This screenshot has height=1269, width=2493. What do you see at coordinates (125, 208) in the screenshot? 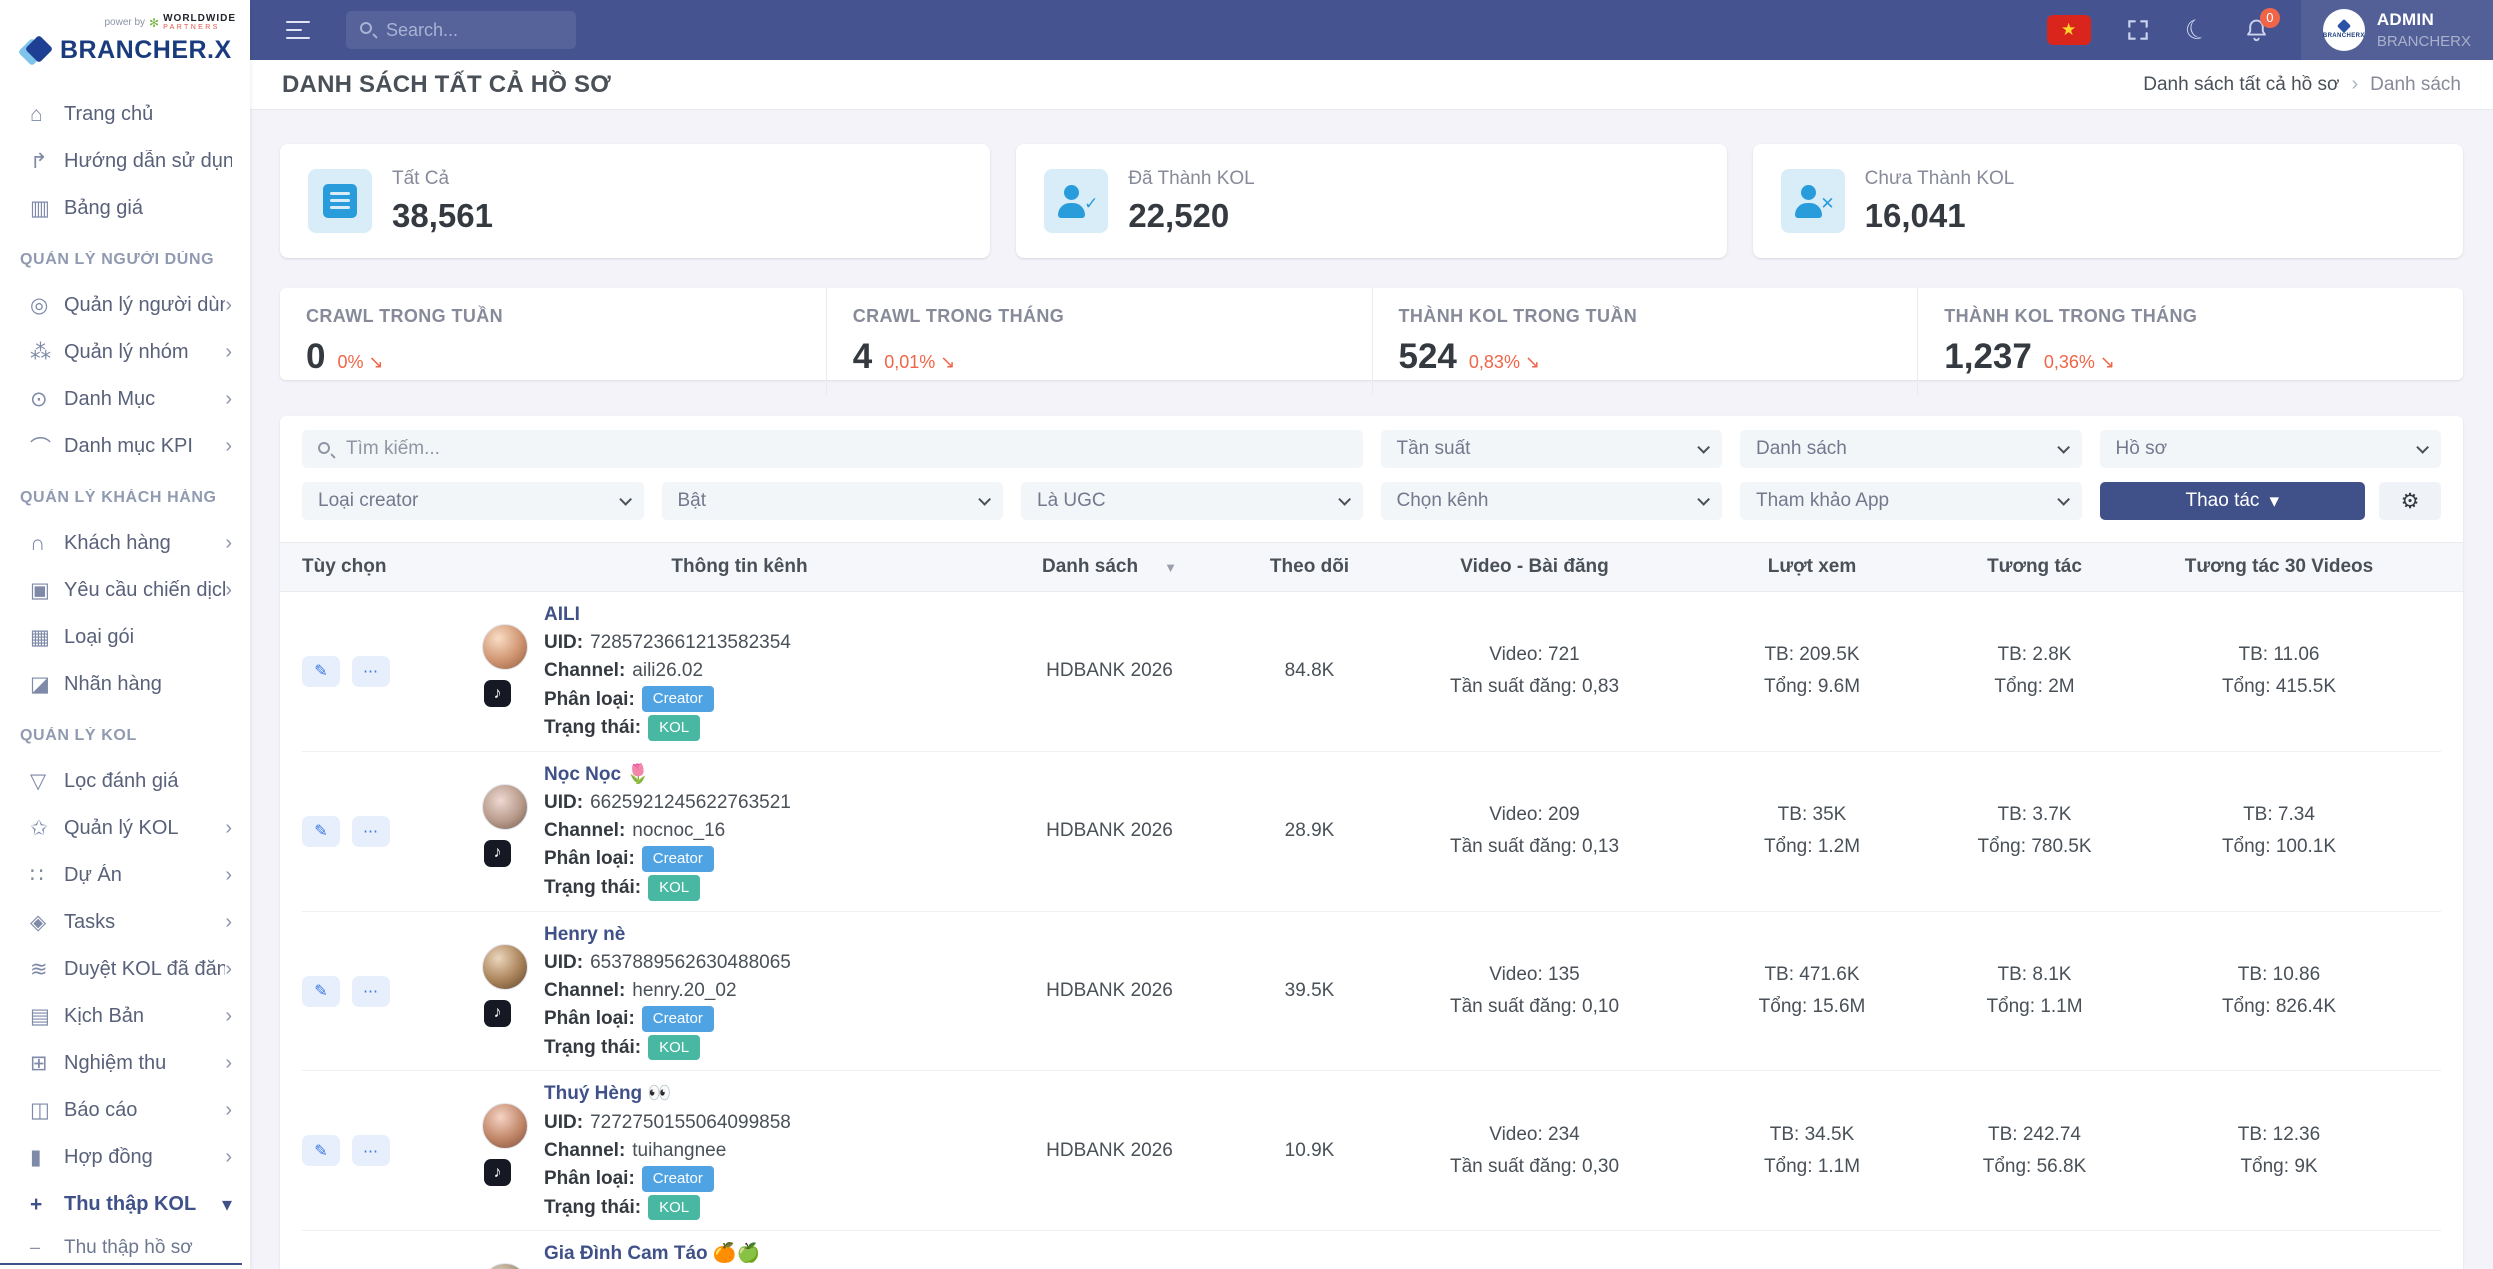
I see `sidebar-item: ▥ Bảng giá` at bounding box center [125, 208].